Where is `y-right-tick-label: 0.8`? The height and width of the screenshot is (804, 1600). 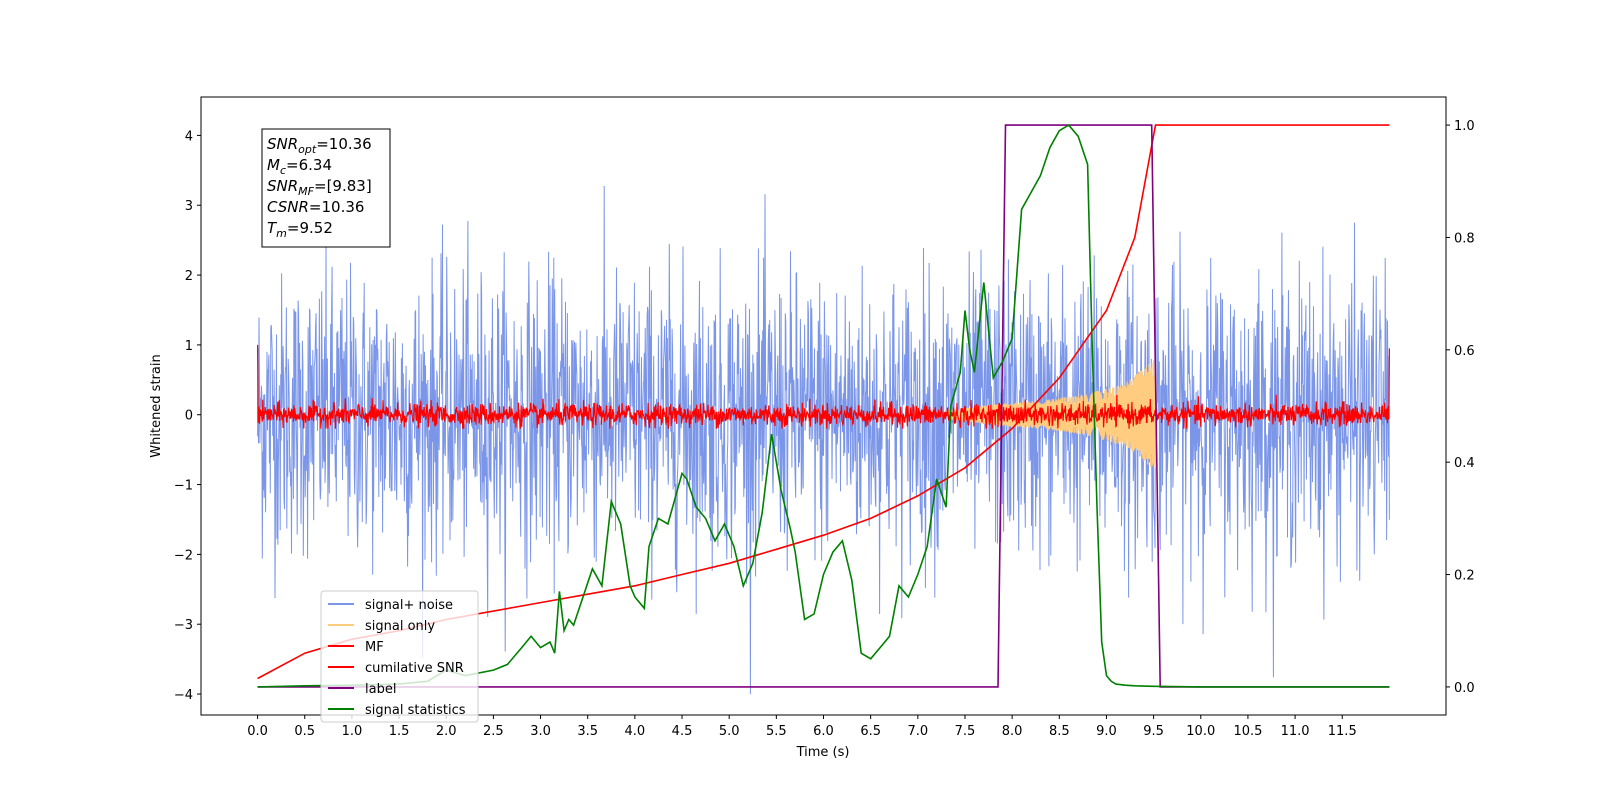
y-right-tick-label: 0.8 is located at coordinates (1464, 238).